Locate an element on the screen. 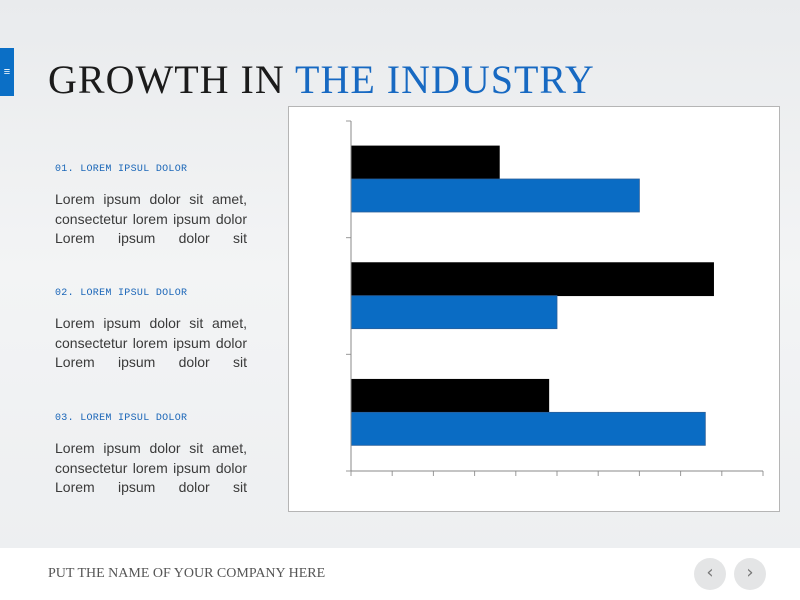 This screenshot has height=600, width=800. footer: PUT THE NAME OF YOUR COMPANY HERE ‹ › is located at coordinates (400, 574).